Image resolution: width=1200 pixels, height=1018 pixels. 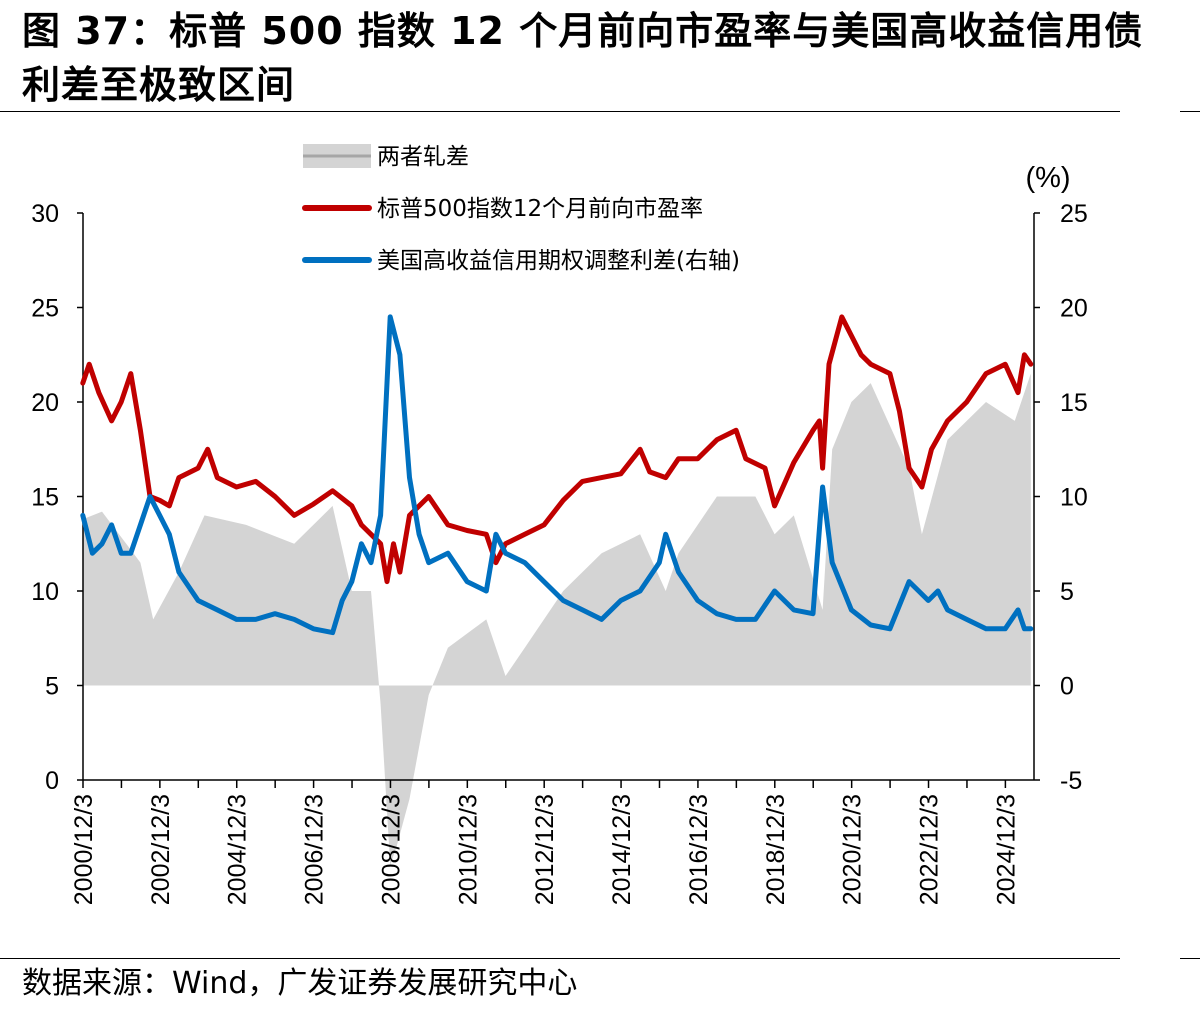 I want to click on legend-label: 标普500指数12个月前向市盈率, so click(x=540, y=209).